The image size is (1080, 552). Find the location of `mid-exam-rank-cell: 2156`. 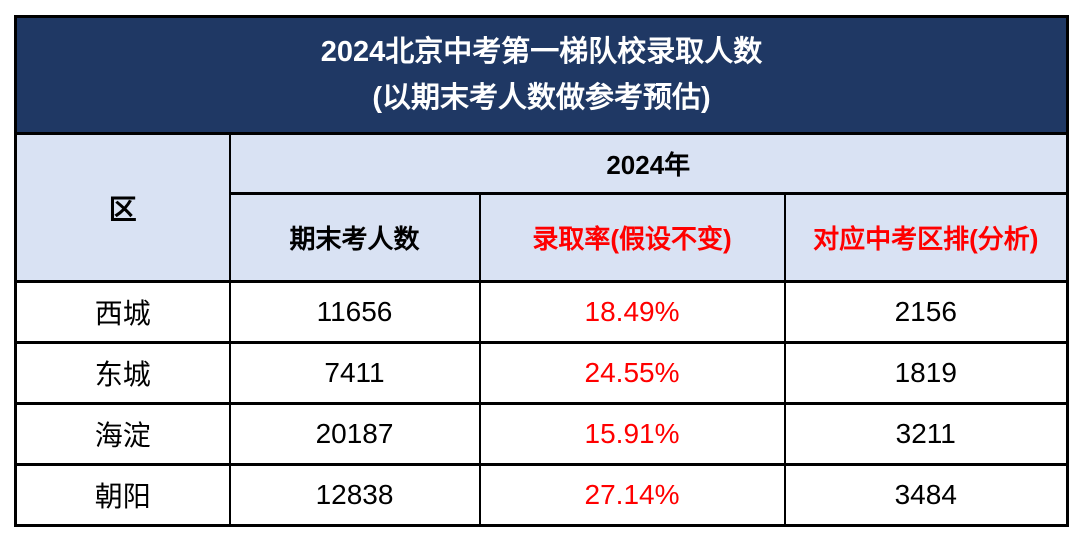

mid-exam-rank-cell: 2156 is located at coordinates (926, 312).